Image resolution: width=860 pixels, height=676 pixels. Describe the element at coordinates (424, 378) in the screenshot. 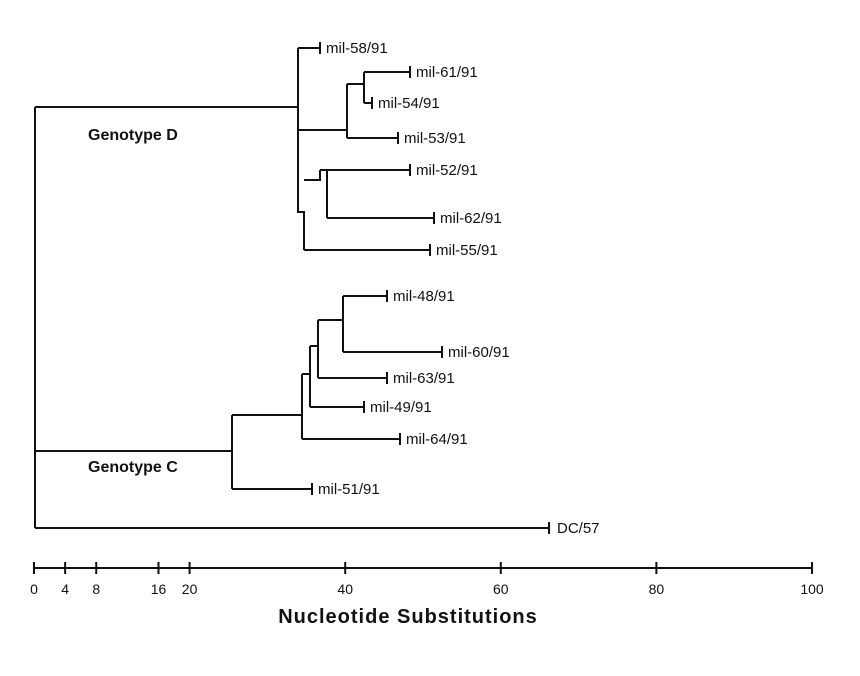

I see `leaf-label-mil63: mil-63/91` at that location.